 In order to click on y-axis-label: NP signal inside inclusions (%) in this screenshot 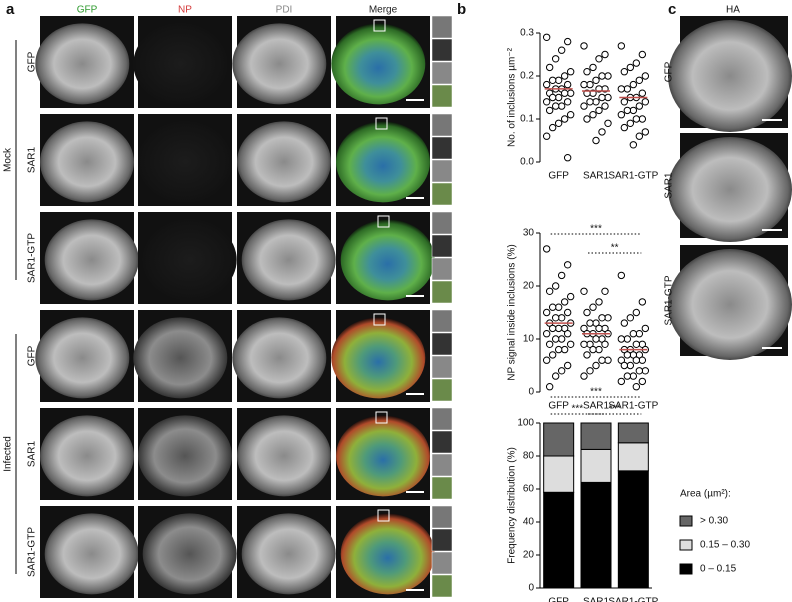, I will do `click(512, 312)`.